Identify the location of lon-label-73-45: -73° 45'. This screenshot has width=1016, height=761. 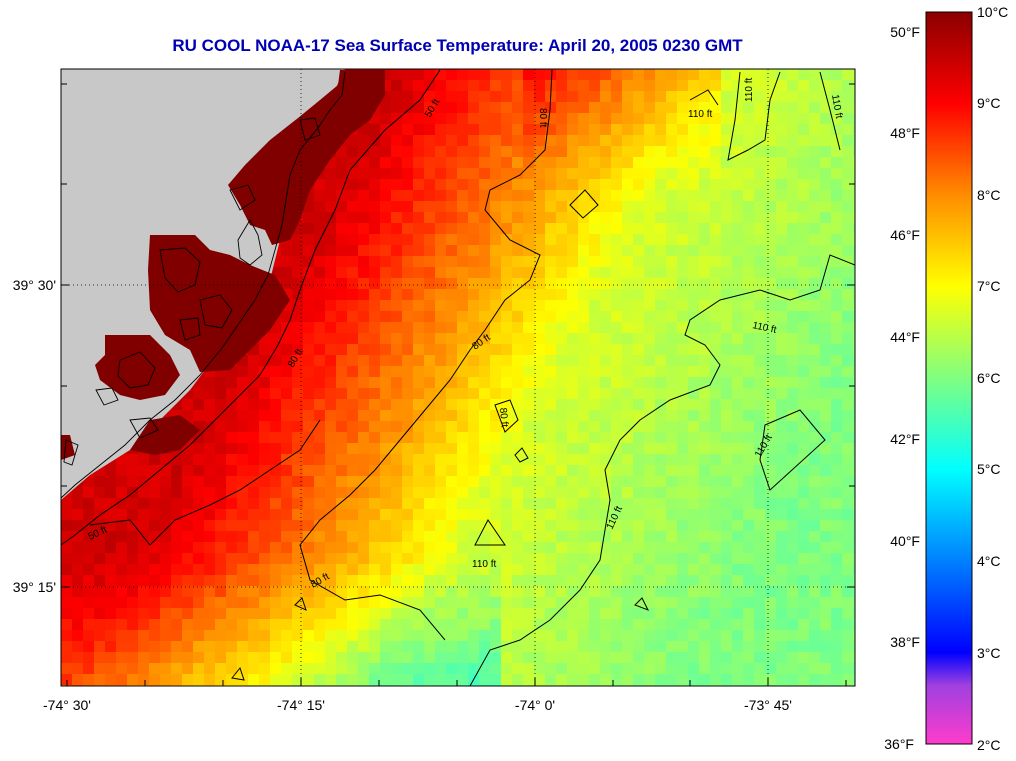
(768, 705).